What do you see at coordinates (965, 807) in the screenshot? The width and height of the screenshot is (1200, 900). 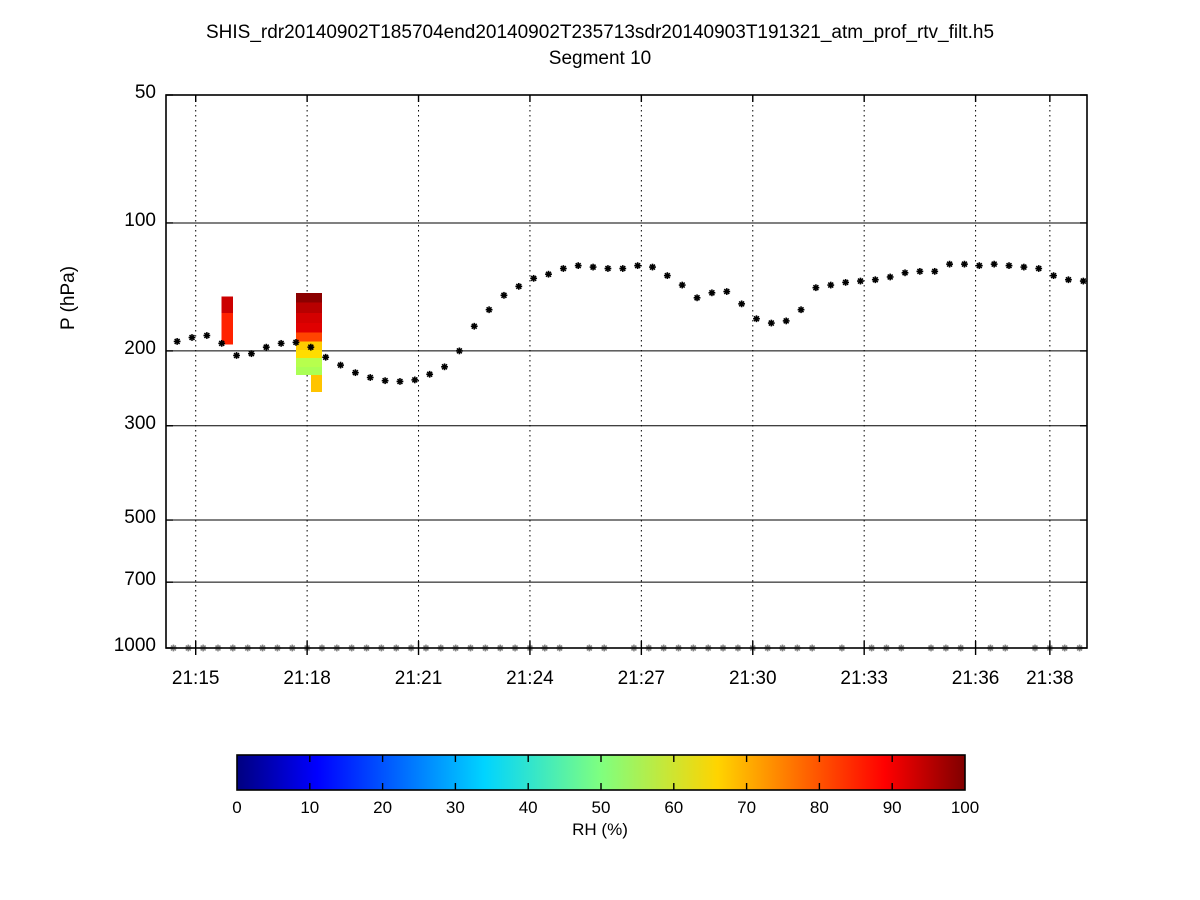 I see `colorbar-tick-label: 100` at bounding box center [965, 807].